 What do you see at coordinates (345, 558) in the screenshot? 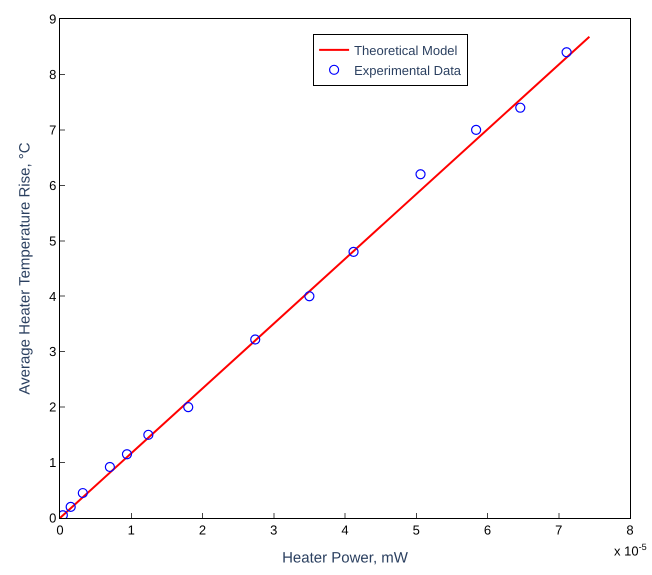
I see `x-axis-title: Heater Power, mW` at bounding box center [345, 558].